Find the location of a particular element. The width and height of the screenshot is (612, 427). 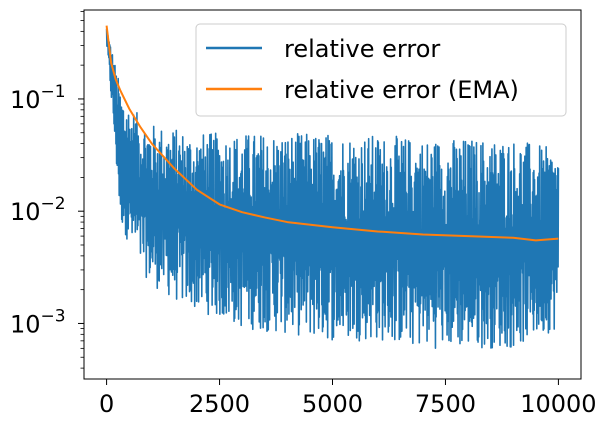

y-axis: 10⁻³ 10⁻² 10⁻¹ is located at coordinates (47, 190).